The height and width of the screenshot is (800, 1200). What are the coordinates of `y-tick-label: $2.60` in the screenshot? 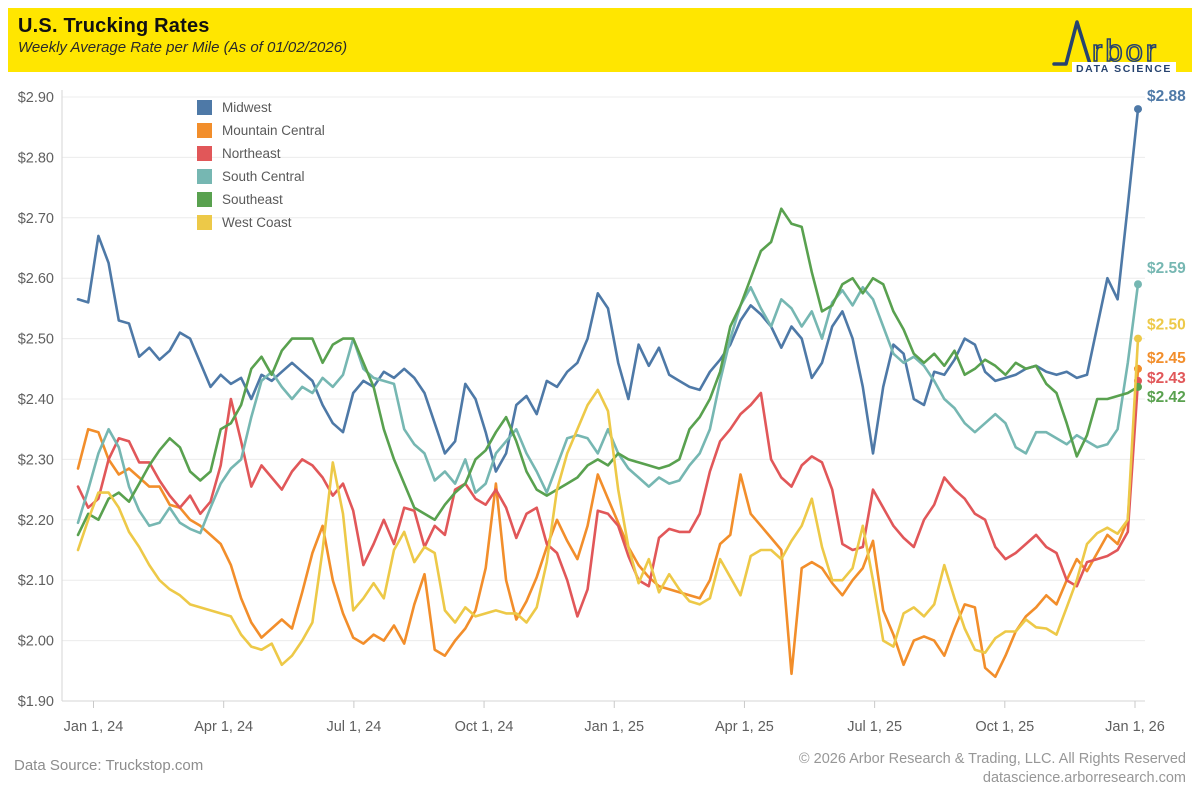 It's located at (36, 279).